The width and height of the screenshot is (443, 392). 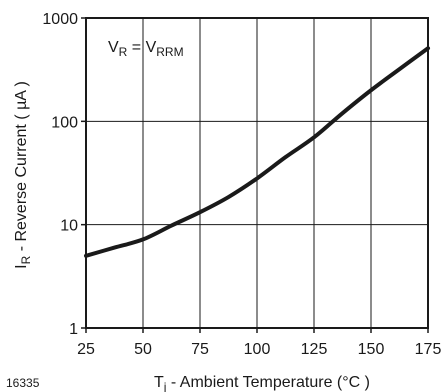 I want to click on y-axis-title-base: I, so click(x=21, y=266).